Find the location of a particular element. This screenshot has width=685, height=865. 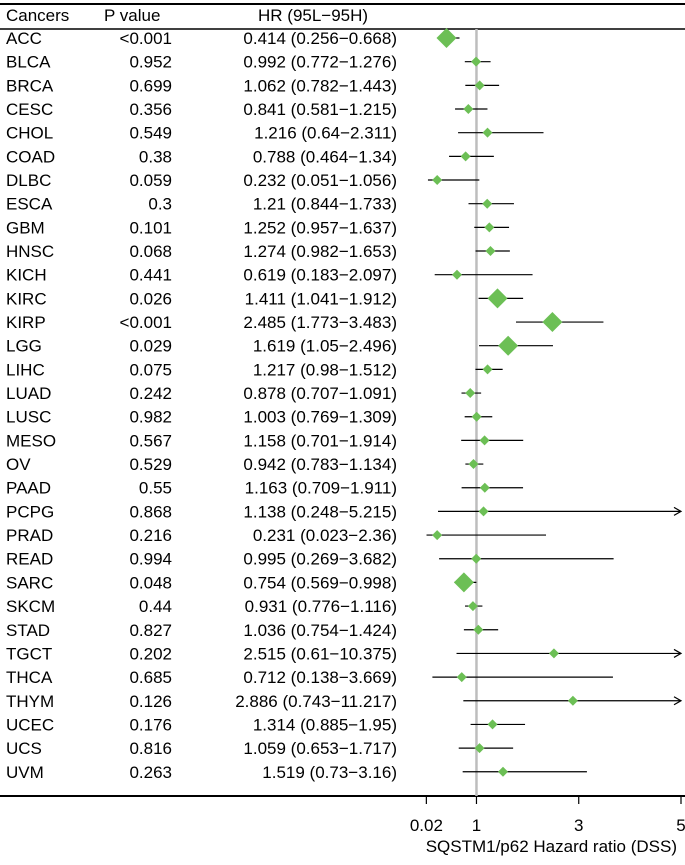

p-value: 0.952 is located at coordinates (150, 62).